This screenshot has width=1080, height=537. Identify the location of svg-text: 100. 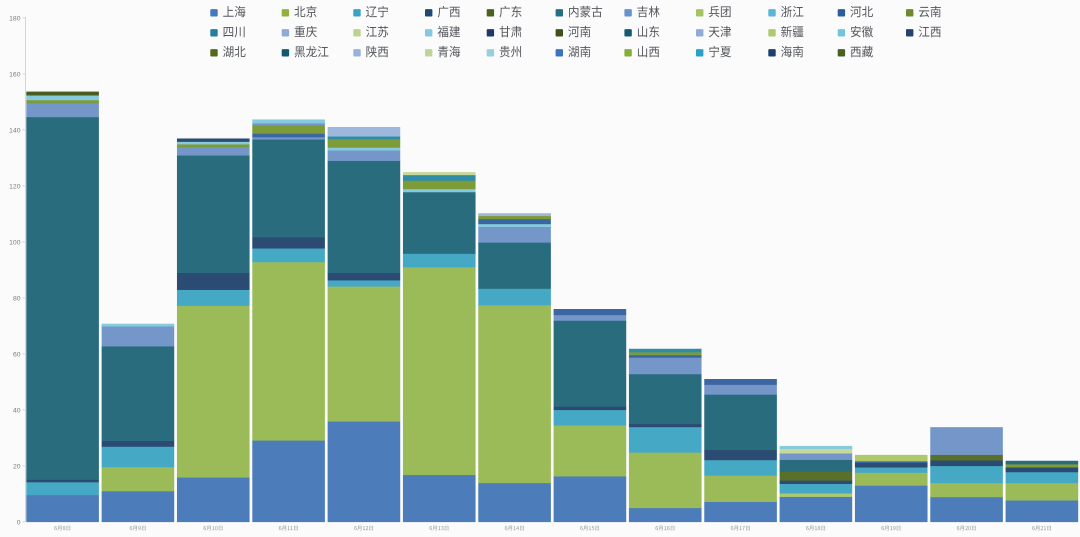
(15, 242).